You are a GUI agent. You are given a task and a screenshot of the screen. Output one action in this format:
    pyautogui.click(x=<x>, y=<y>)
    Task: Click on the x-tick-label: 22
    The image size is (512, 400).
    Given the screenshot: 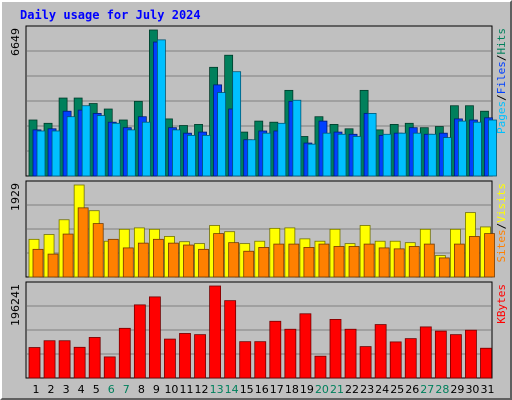 What is the action you would take?
    pyautogui.click(x=352, y=389)
    